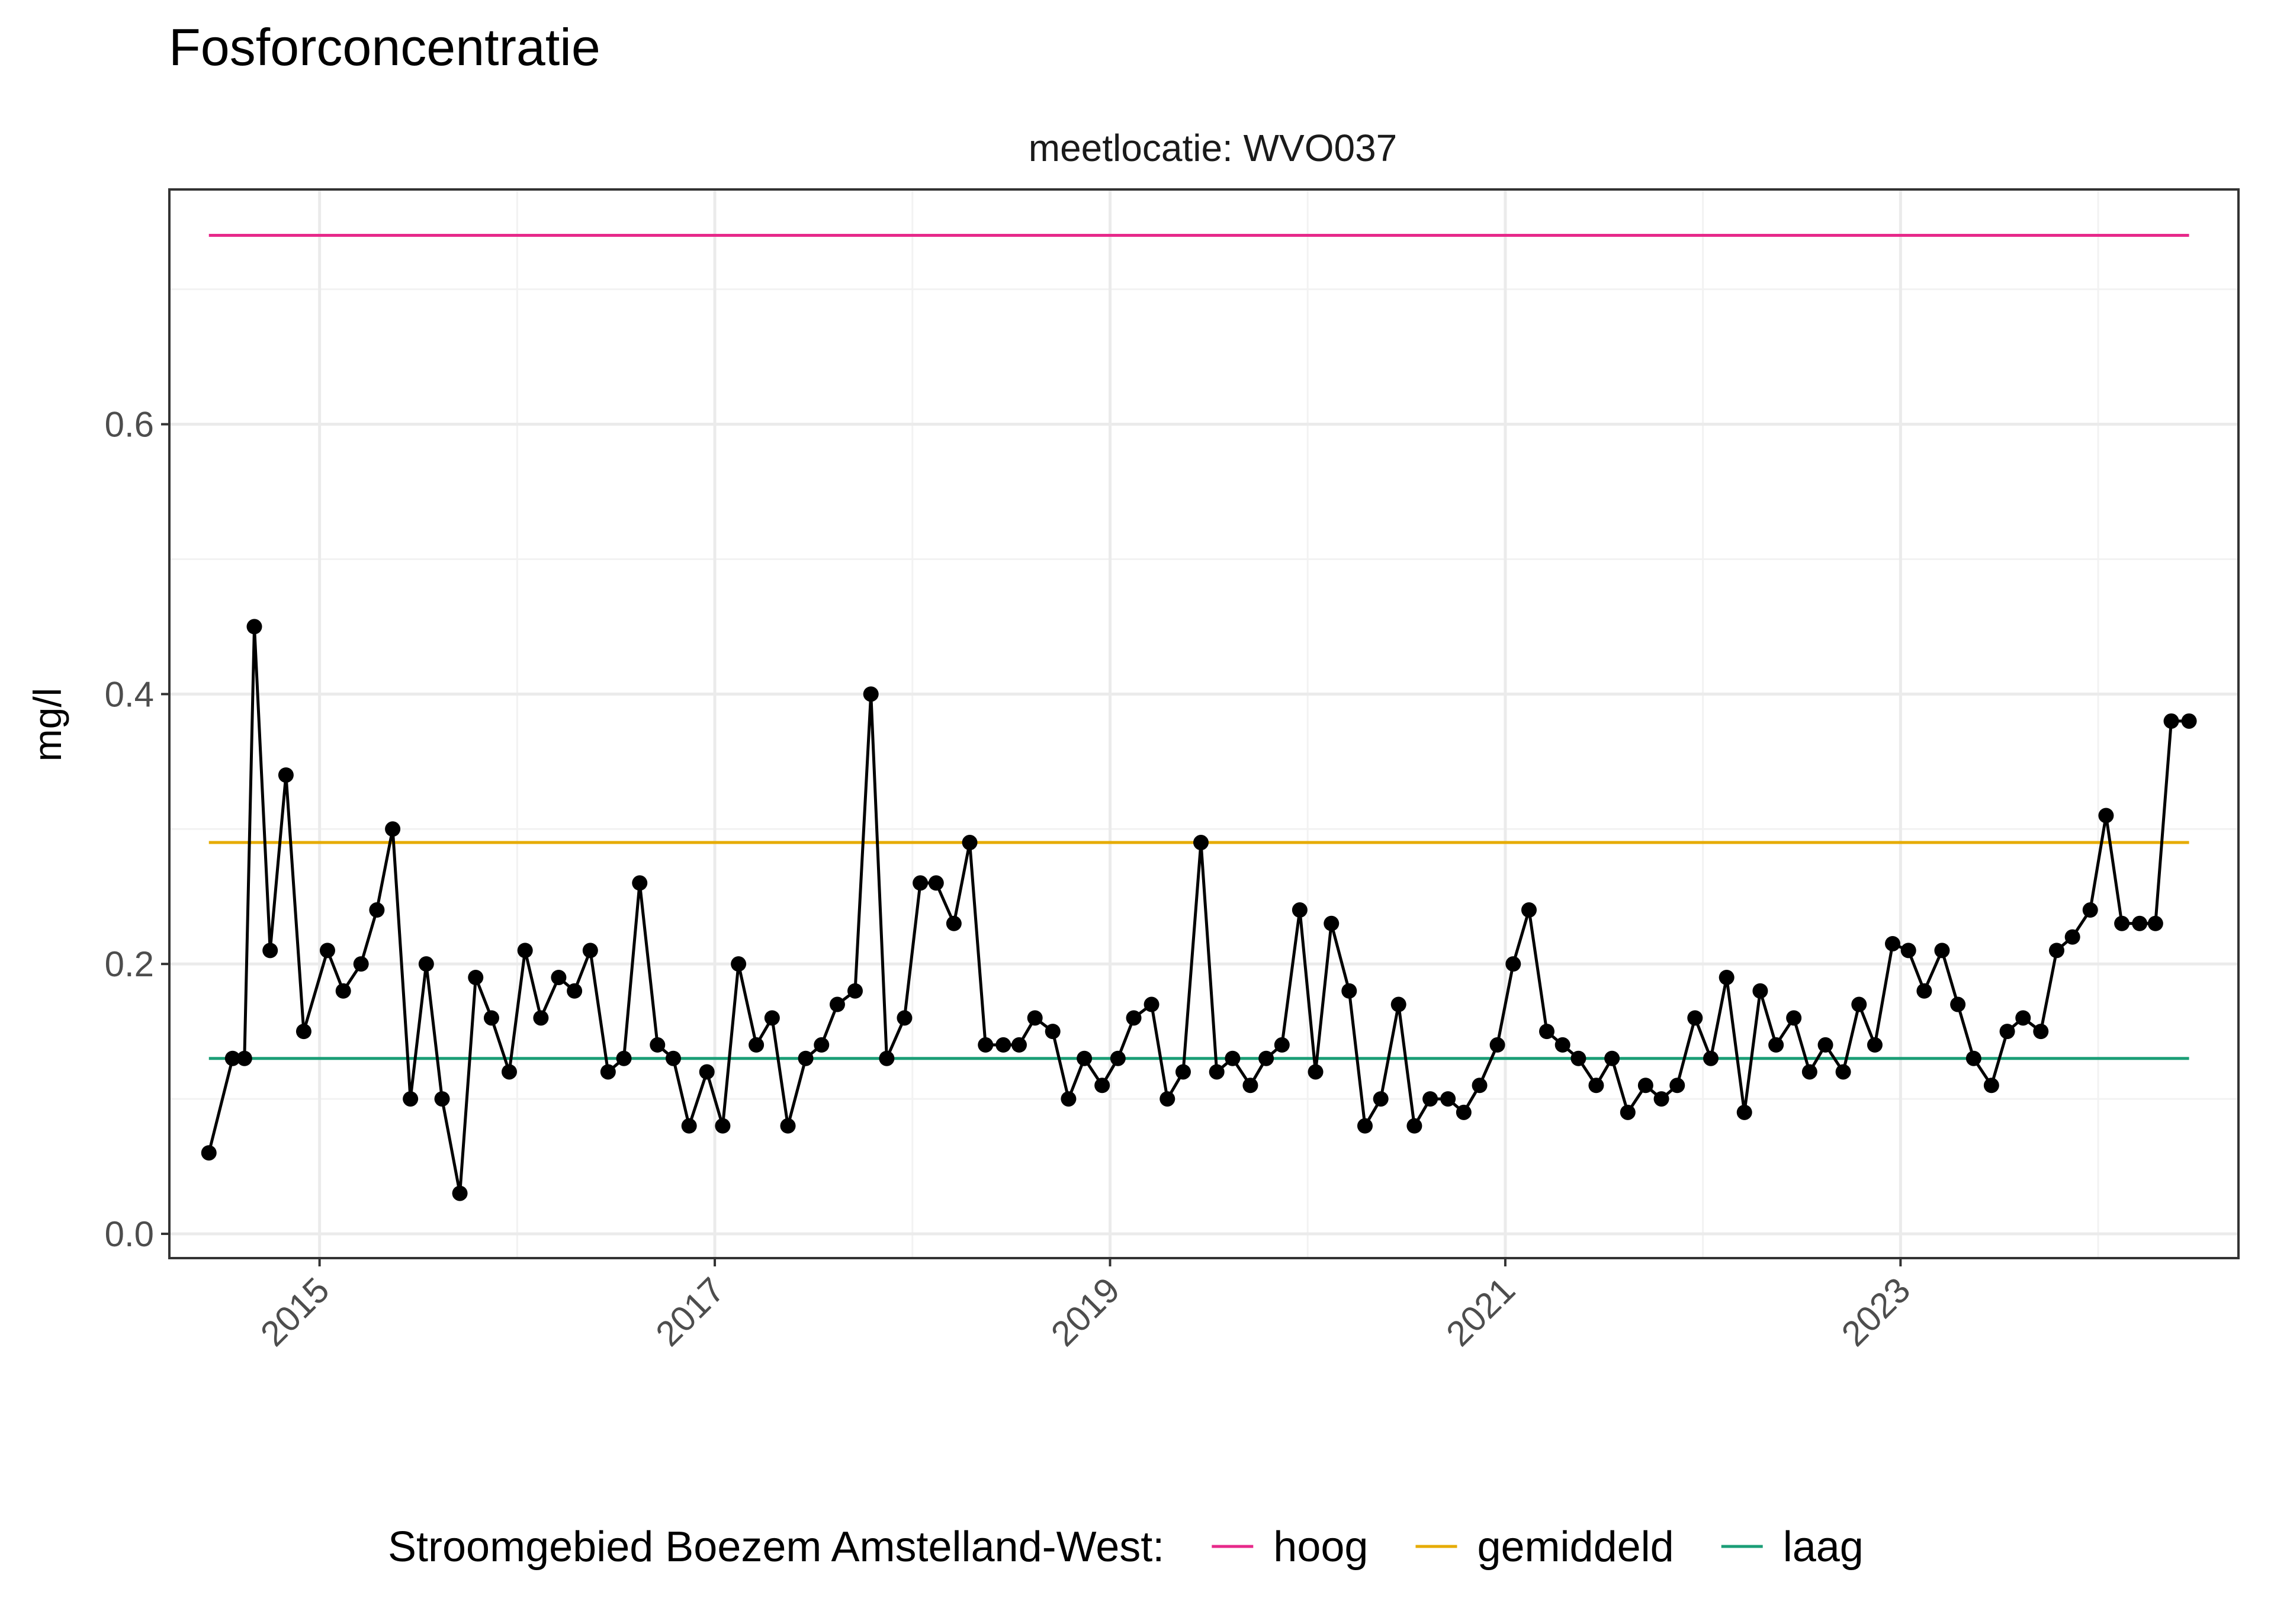  I want to click on y-axis: 0.0 0.2 0.4 0.6, so click(137, 829).